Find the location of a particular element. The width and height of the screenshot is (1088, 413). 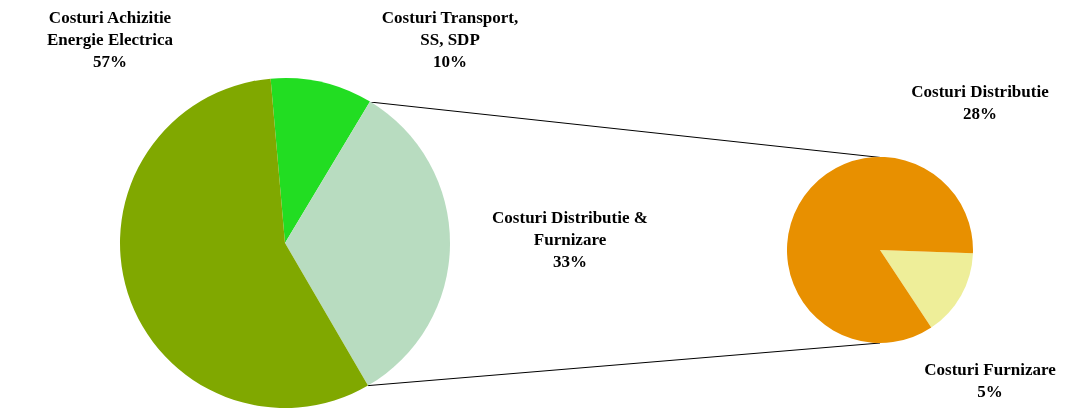

slice-label: Costuri Distributie is located at coordinates (980, 91).